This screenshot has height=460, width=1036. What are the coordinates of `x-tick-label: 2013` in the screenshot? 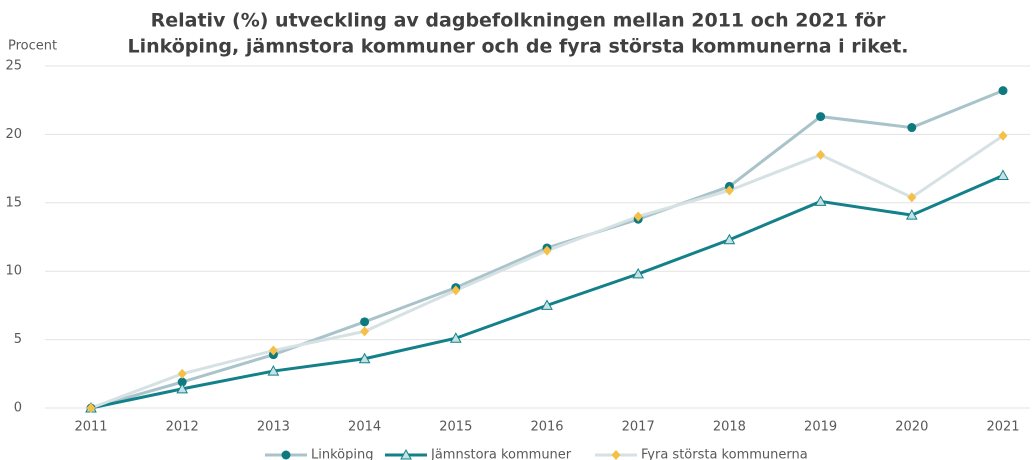 It's located at (273, 427).